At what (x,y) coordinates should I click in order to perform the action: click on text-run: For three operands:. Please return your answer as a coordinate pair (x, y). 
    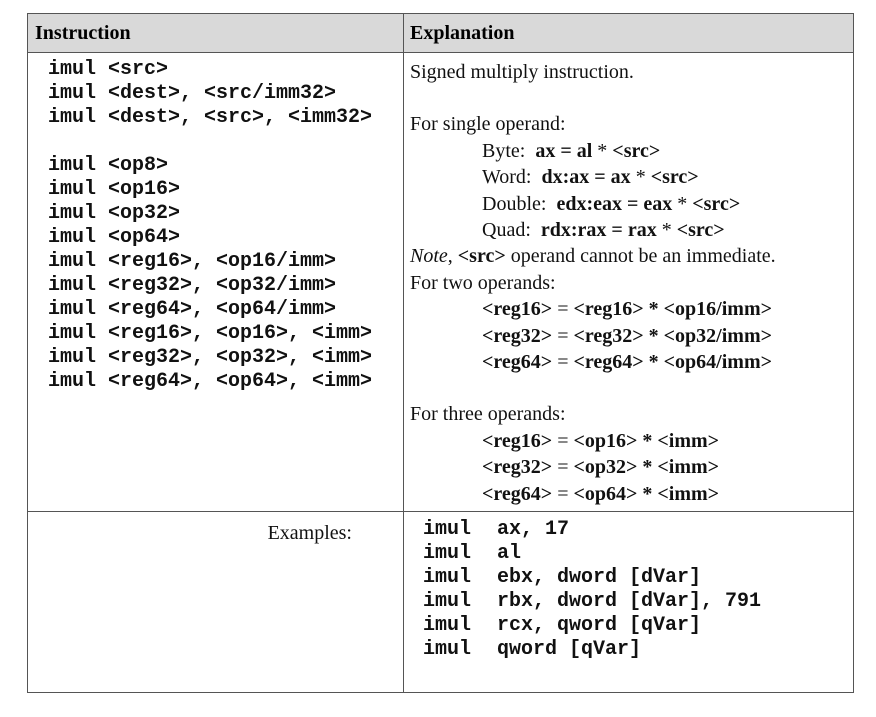
    Looking at the image, I should click on (488, 414).